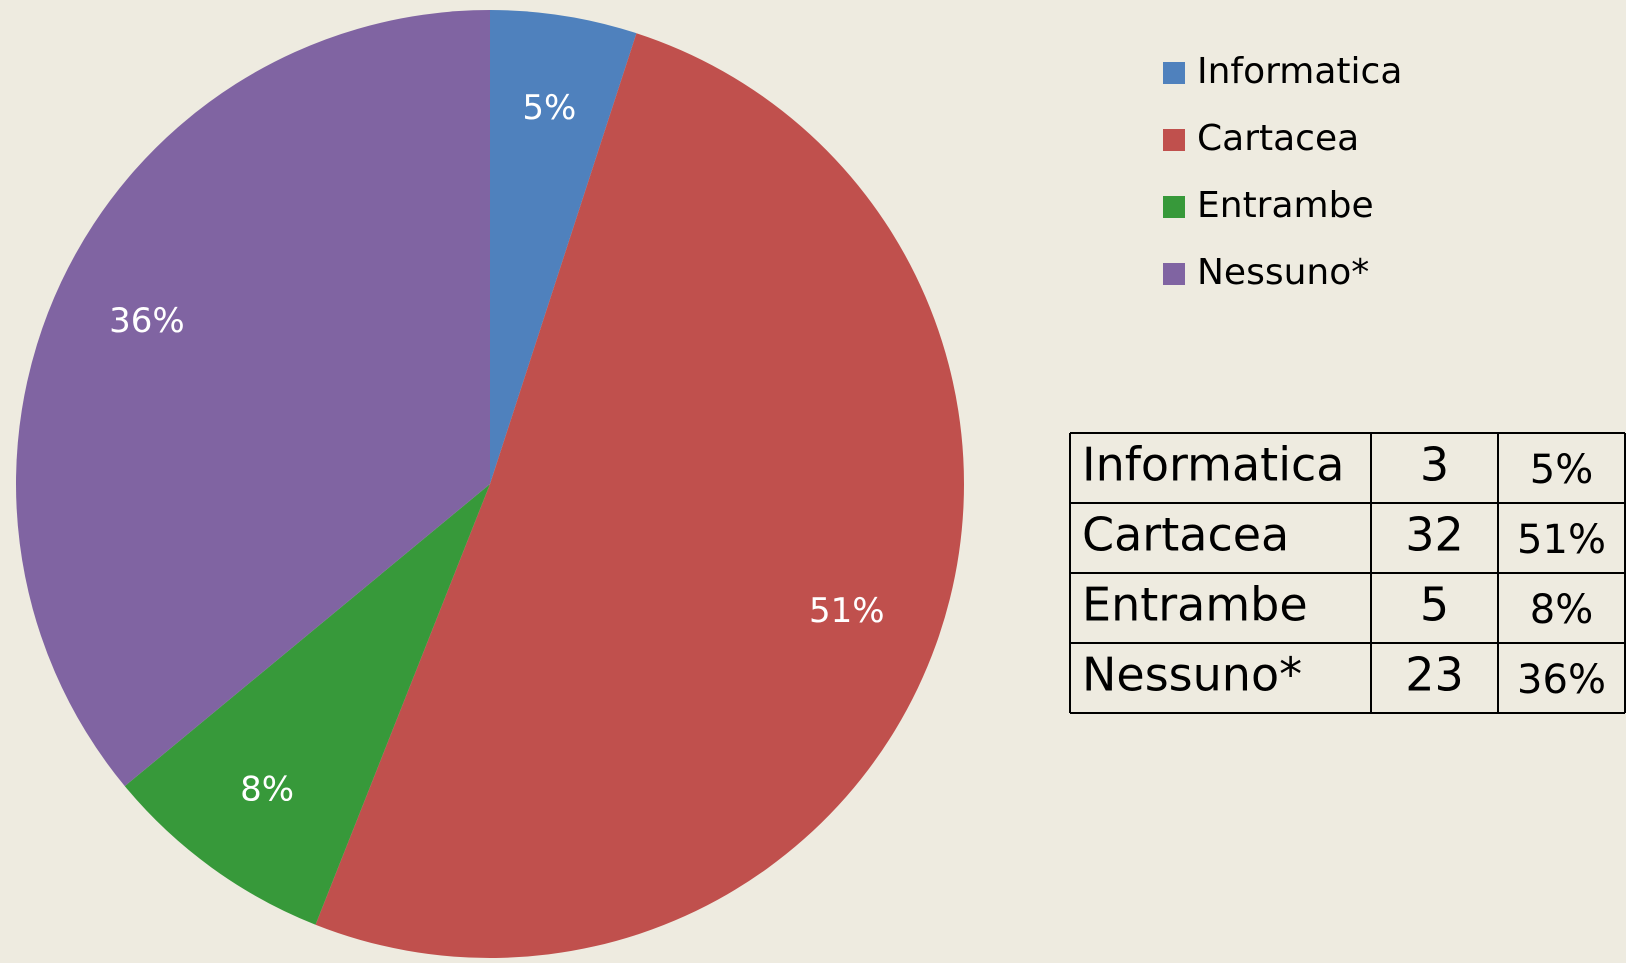  Describe the element at coordinates (1561, 680) in the screenshot. I see `table-cell: 36%` at that location.